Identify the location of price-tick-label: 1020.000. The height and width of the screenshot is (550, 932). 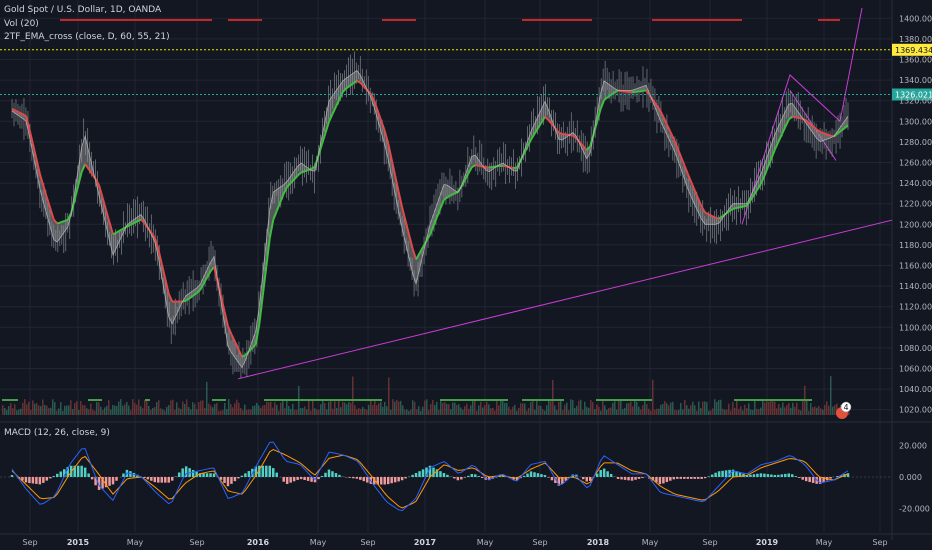
(915, 410).